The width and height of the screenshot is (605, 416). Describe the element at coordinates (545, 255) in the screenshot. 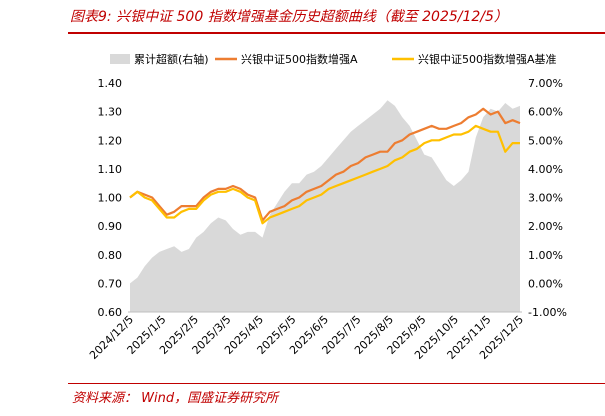

I see `y-right-tick-label: 1.00%` at that location.